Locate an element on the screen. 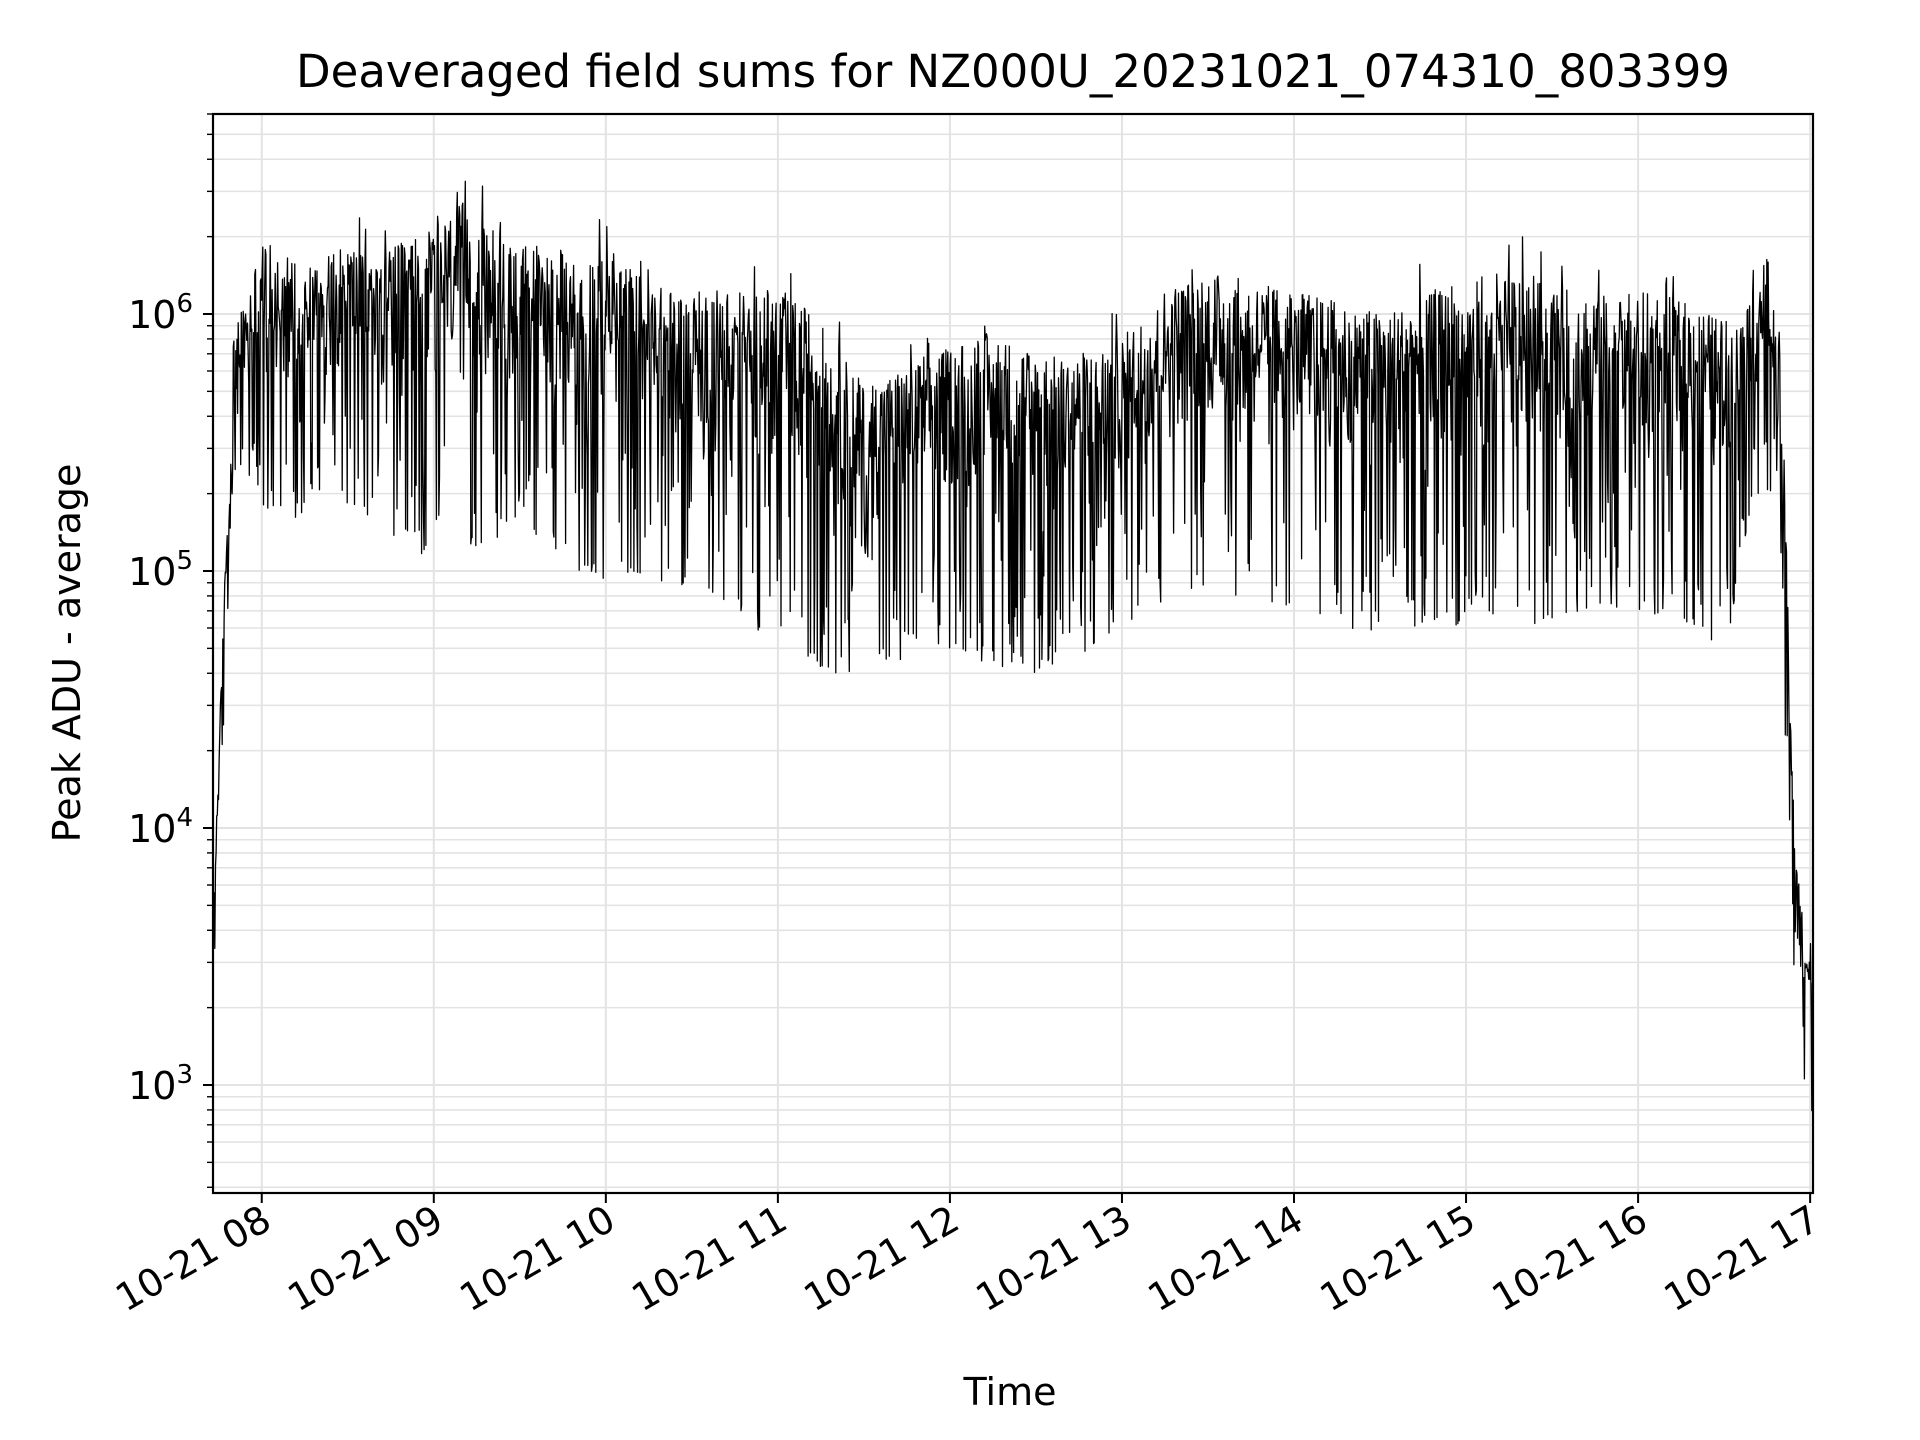  y-tick-exponent: 5 is located at coordinates (184, 561).